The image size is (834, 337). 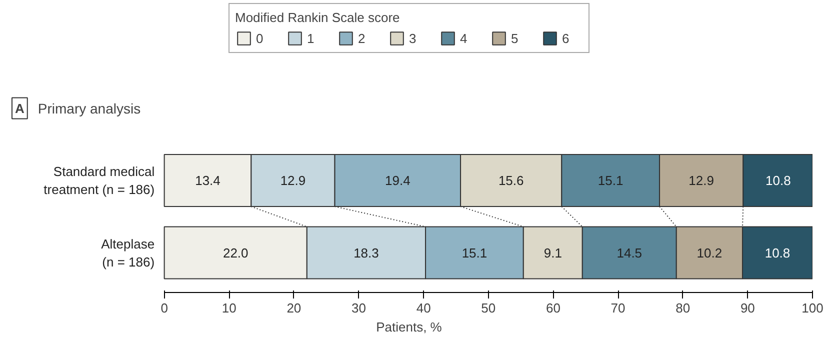 What do you see at coordinates (553, 308) in the screenshot?
I see `x-tick-label: 60` at bounding box center [553, 308].